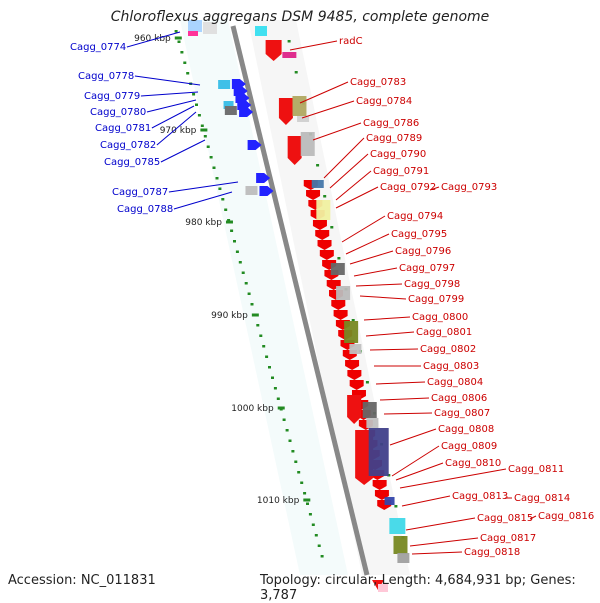  I want to click on plus-gene-block, so click(224, 84).